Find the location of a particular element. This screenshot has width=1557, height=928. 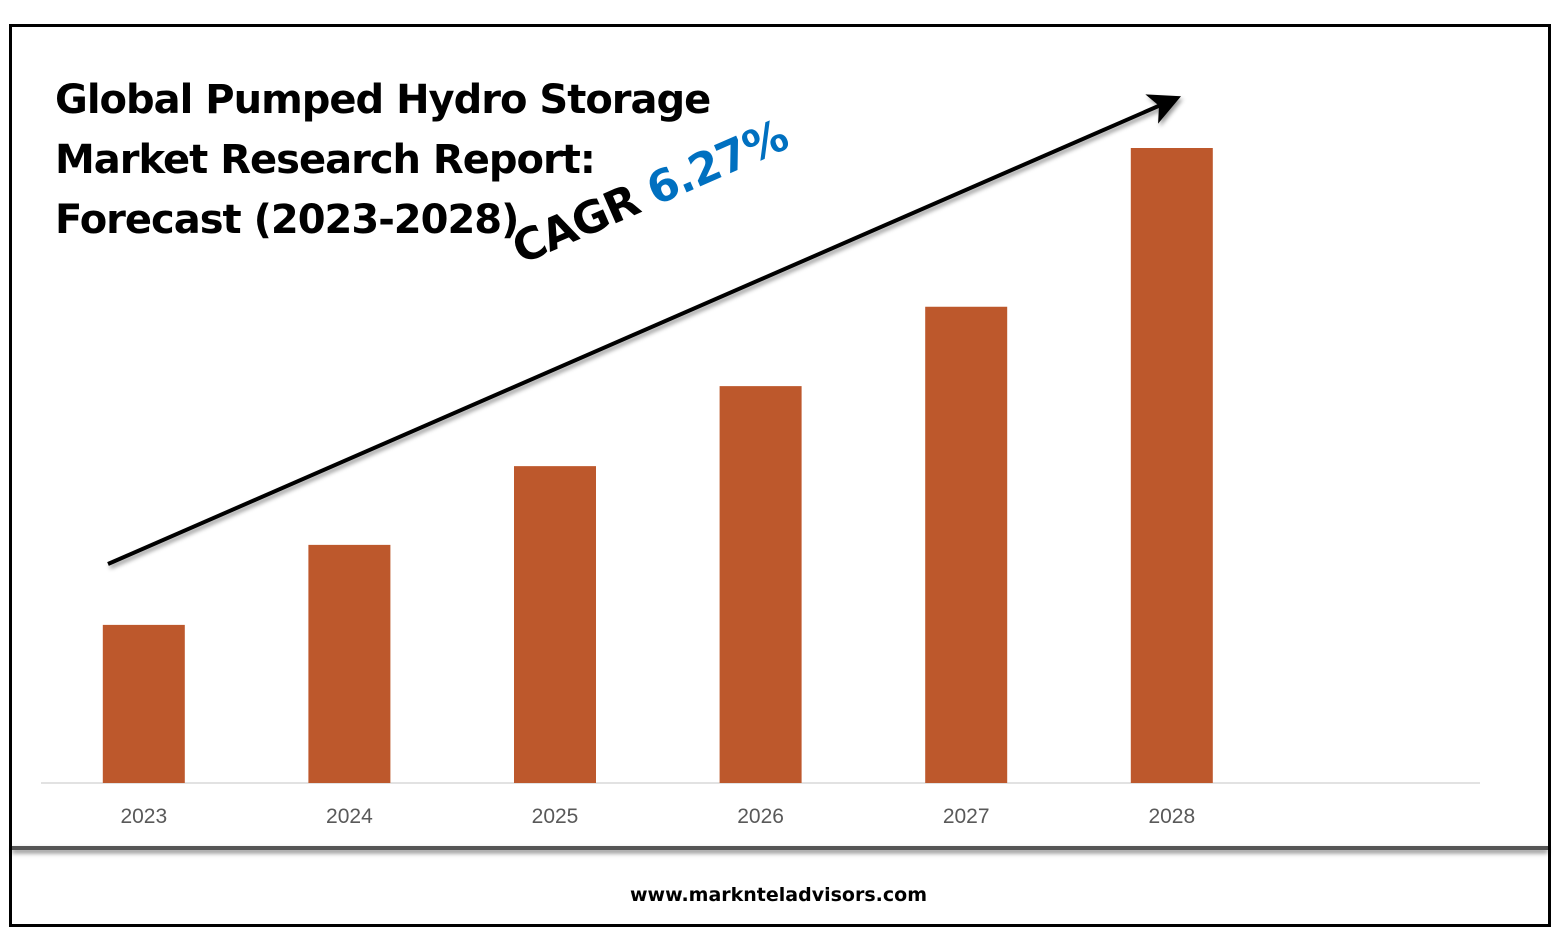

x-tick-label: 2025 is located at coordinates (555, 816).